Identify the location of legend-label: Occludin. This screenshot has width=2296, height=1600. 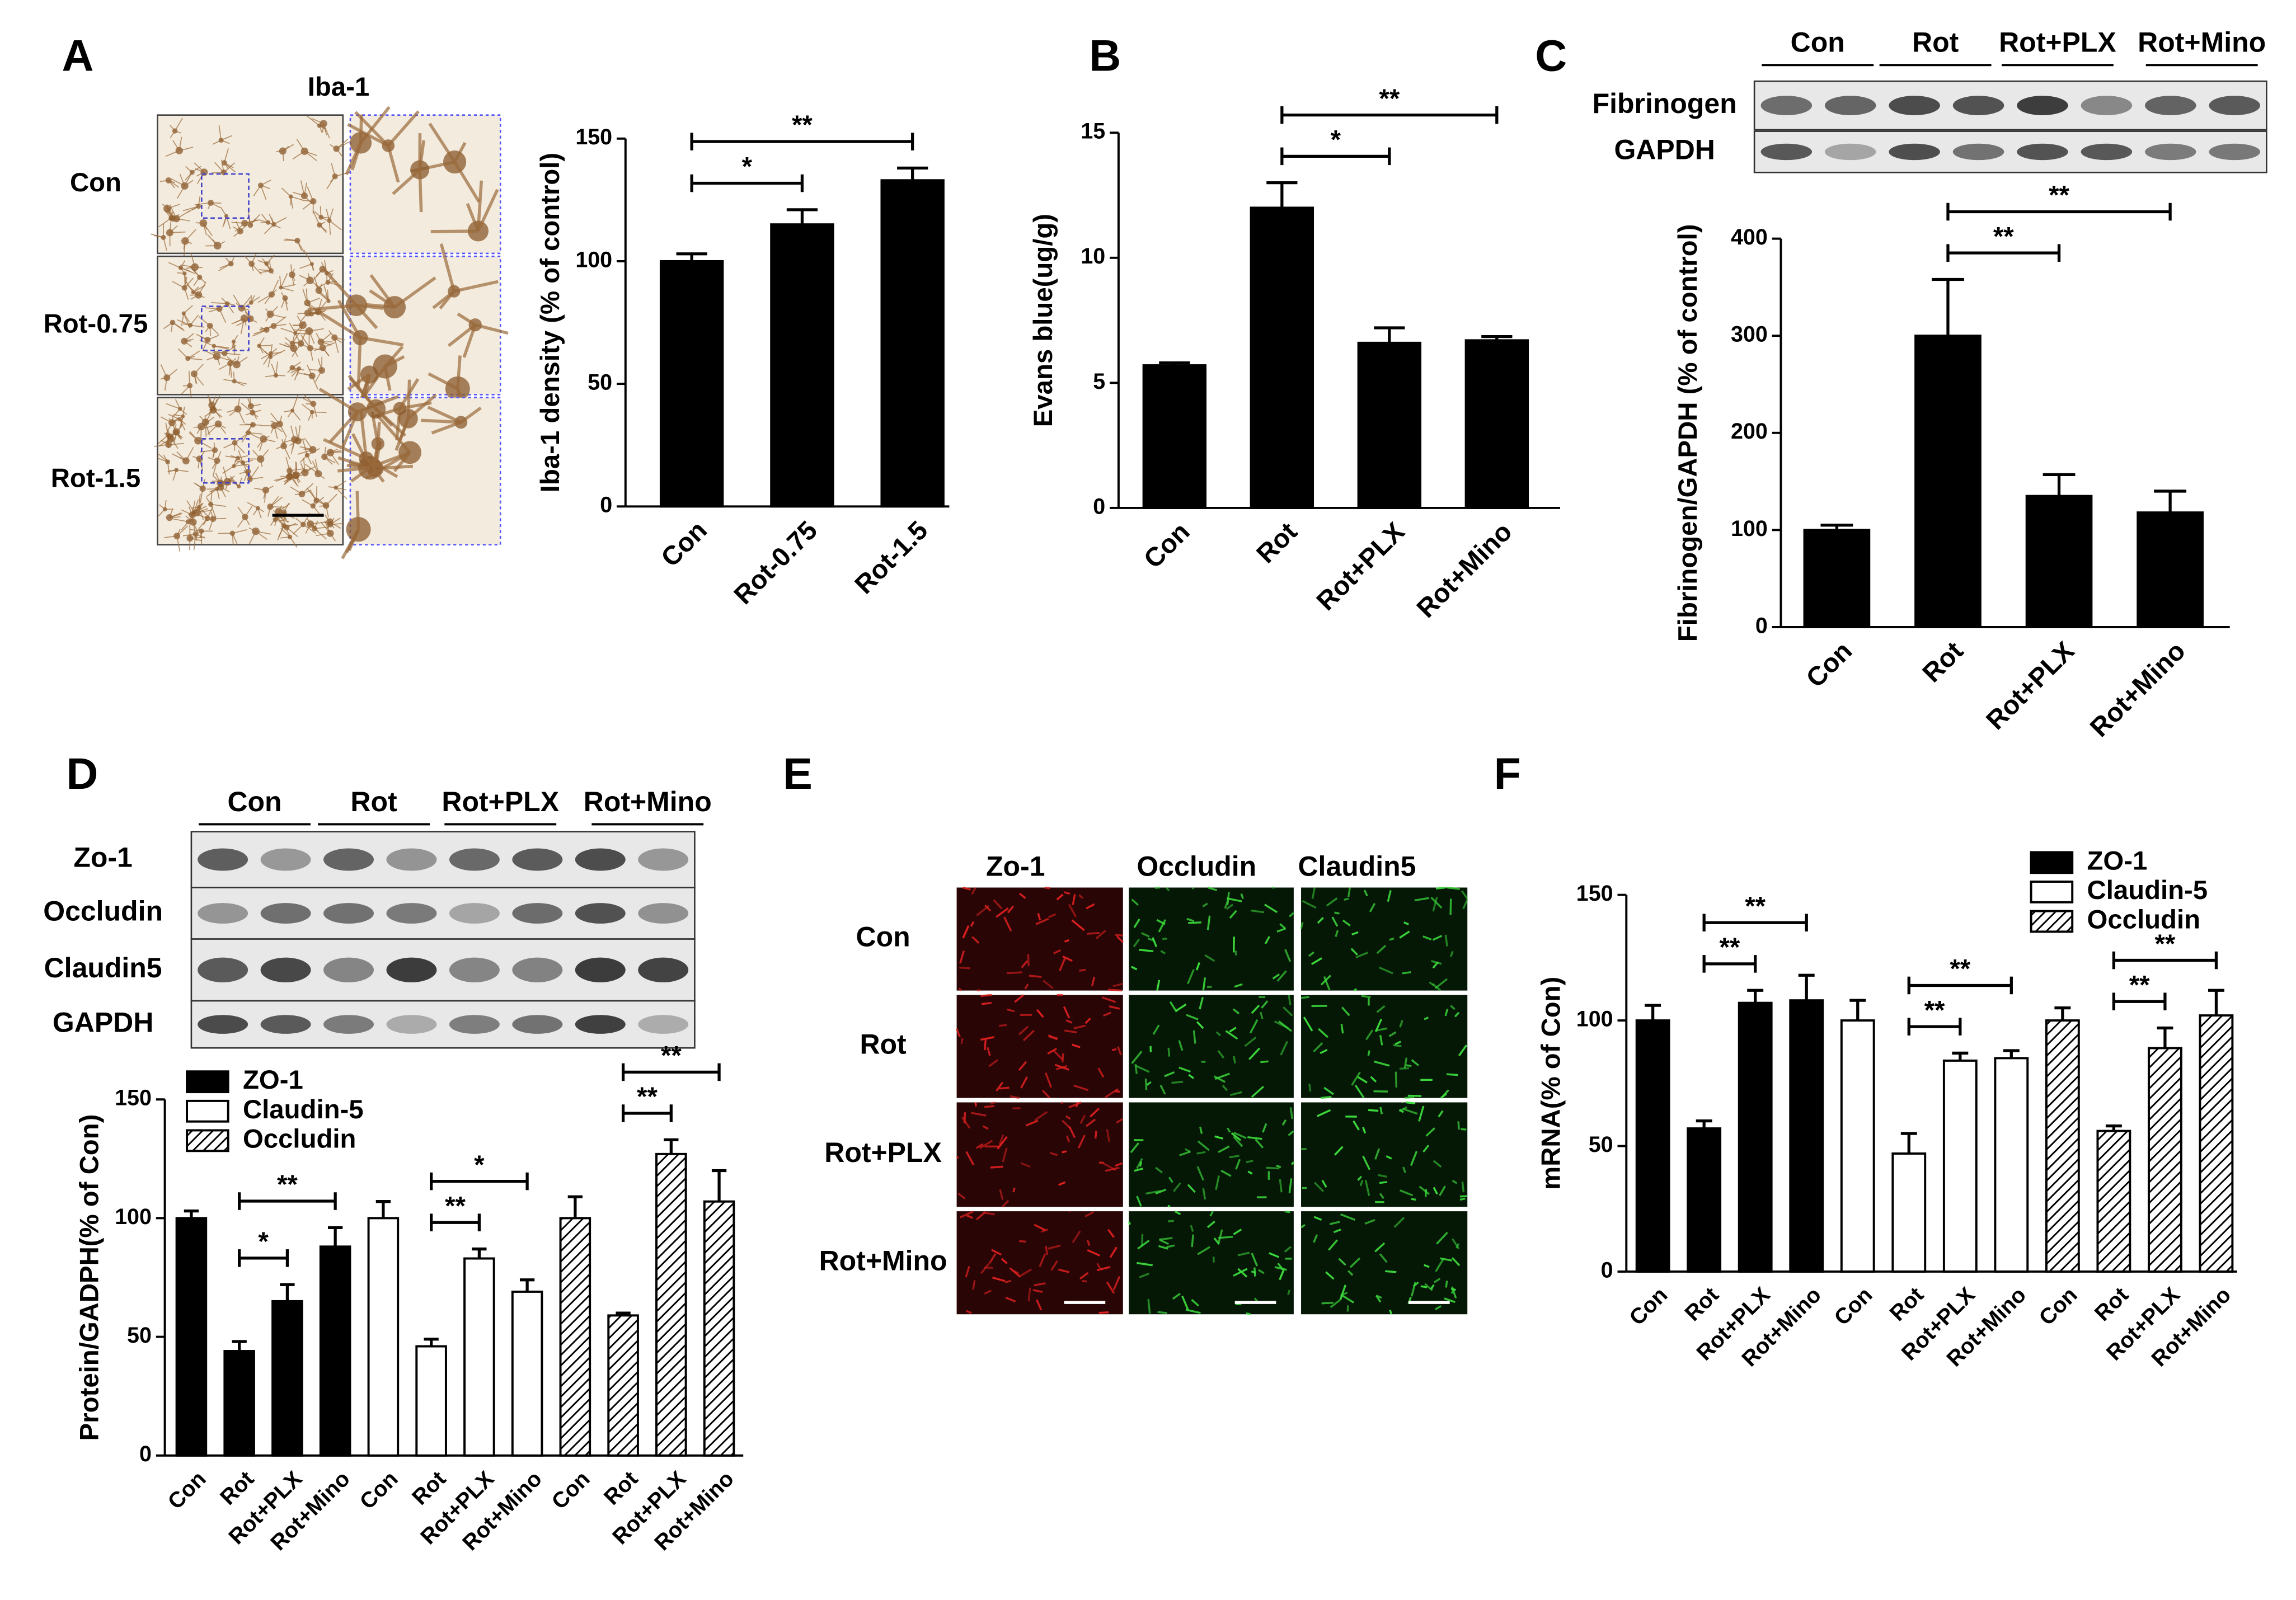
(299, 1139).